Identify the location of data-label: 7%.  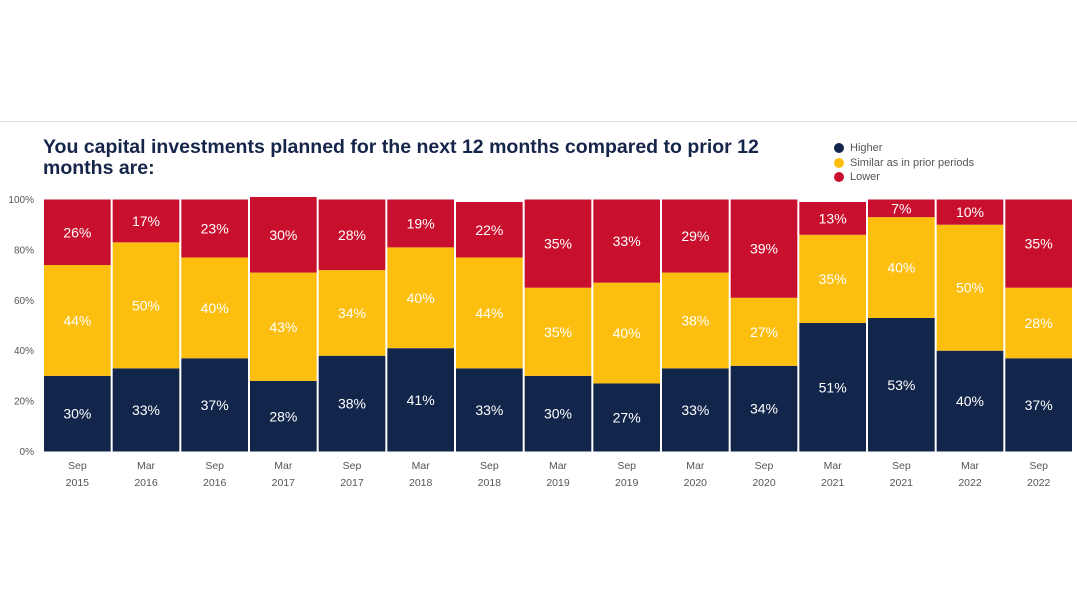
(901, 208).